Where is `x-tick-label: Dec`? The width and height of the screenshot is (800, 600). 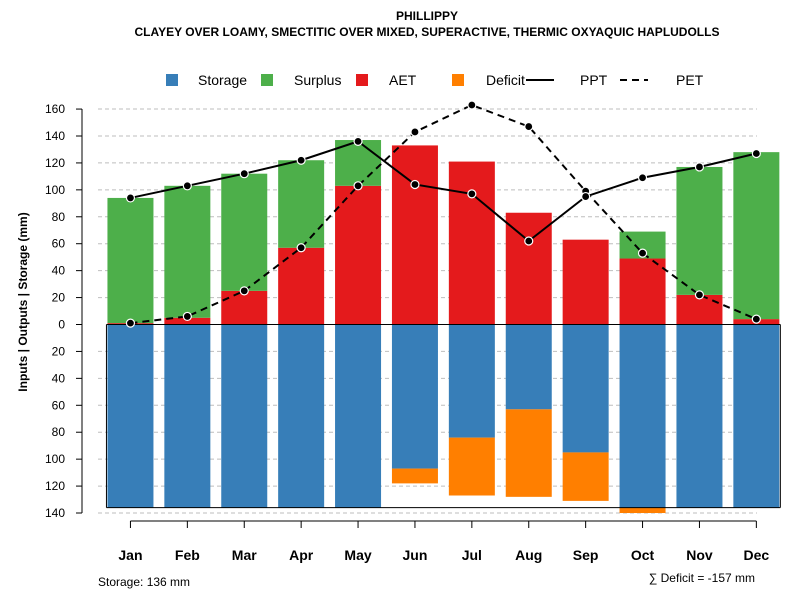 x-tick-label: Dec is located at coordinates (757, 555).